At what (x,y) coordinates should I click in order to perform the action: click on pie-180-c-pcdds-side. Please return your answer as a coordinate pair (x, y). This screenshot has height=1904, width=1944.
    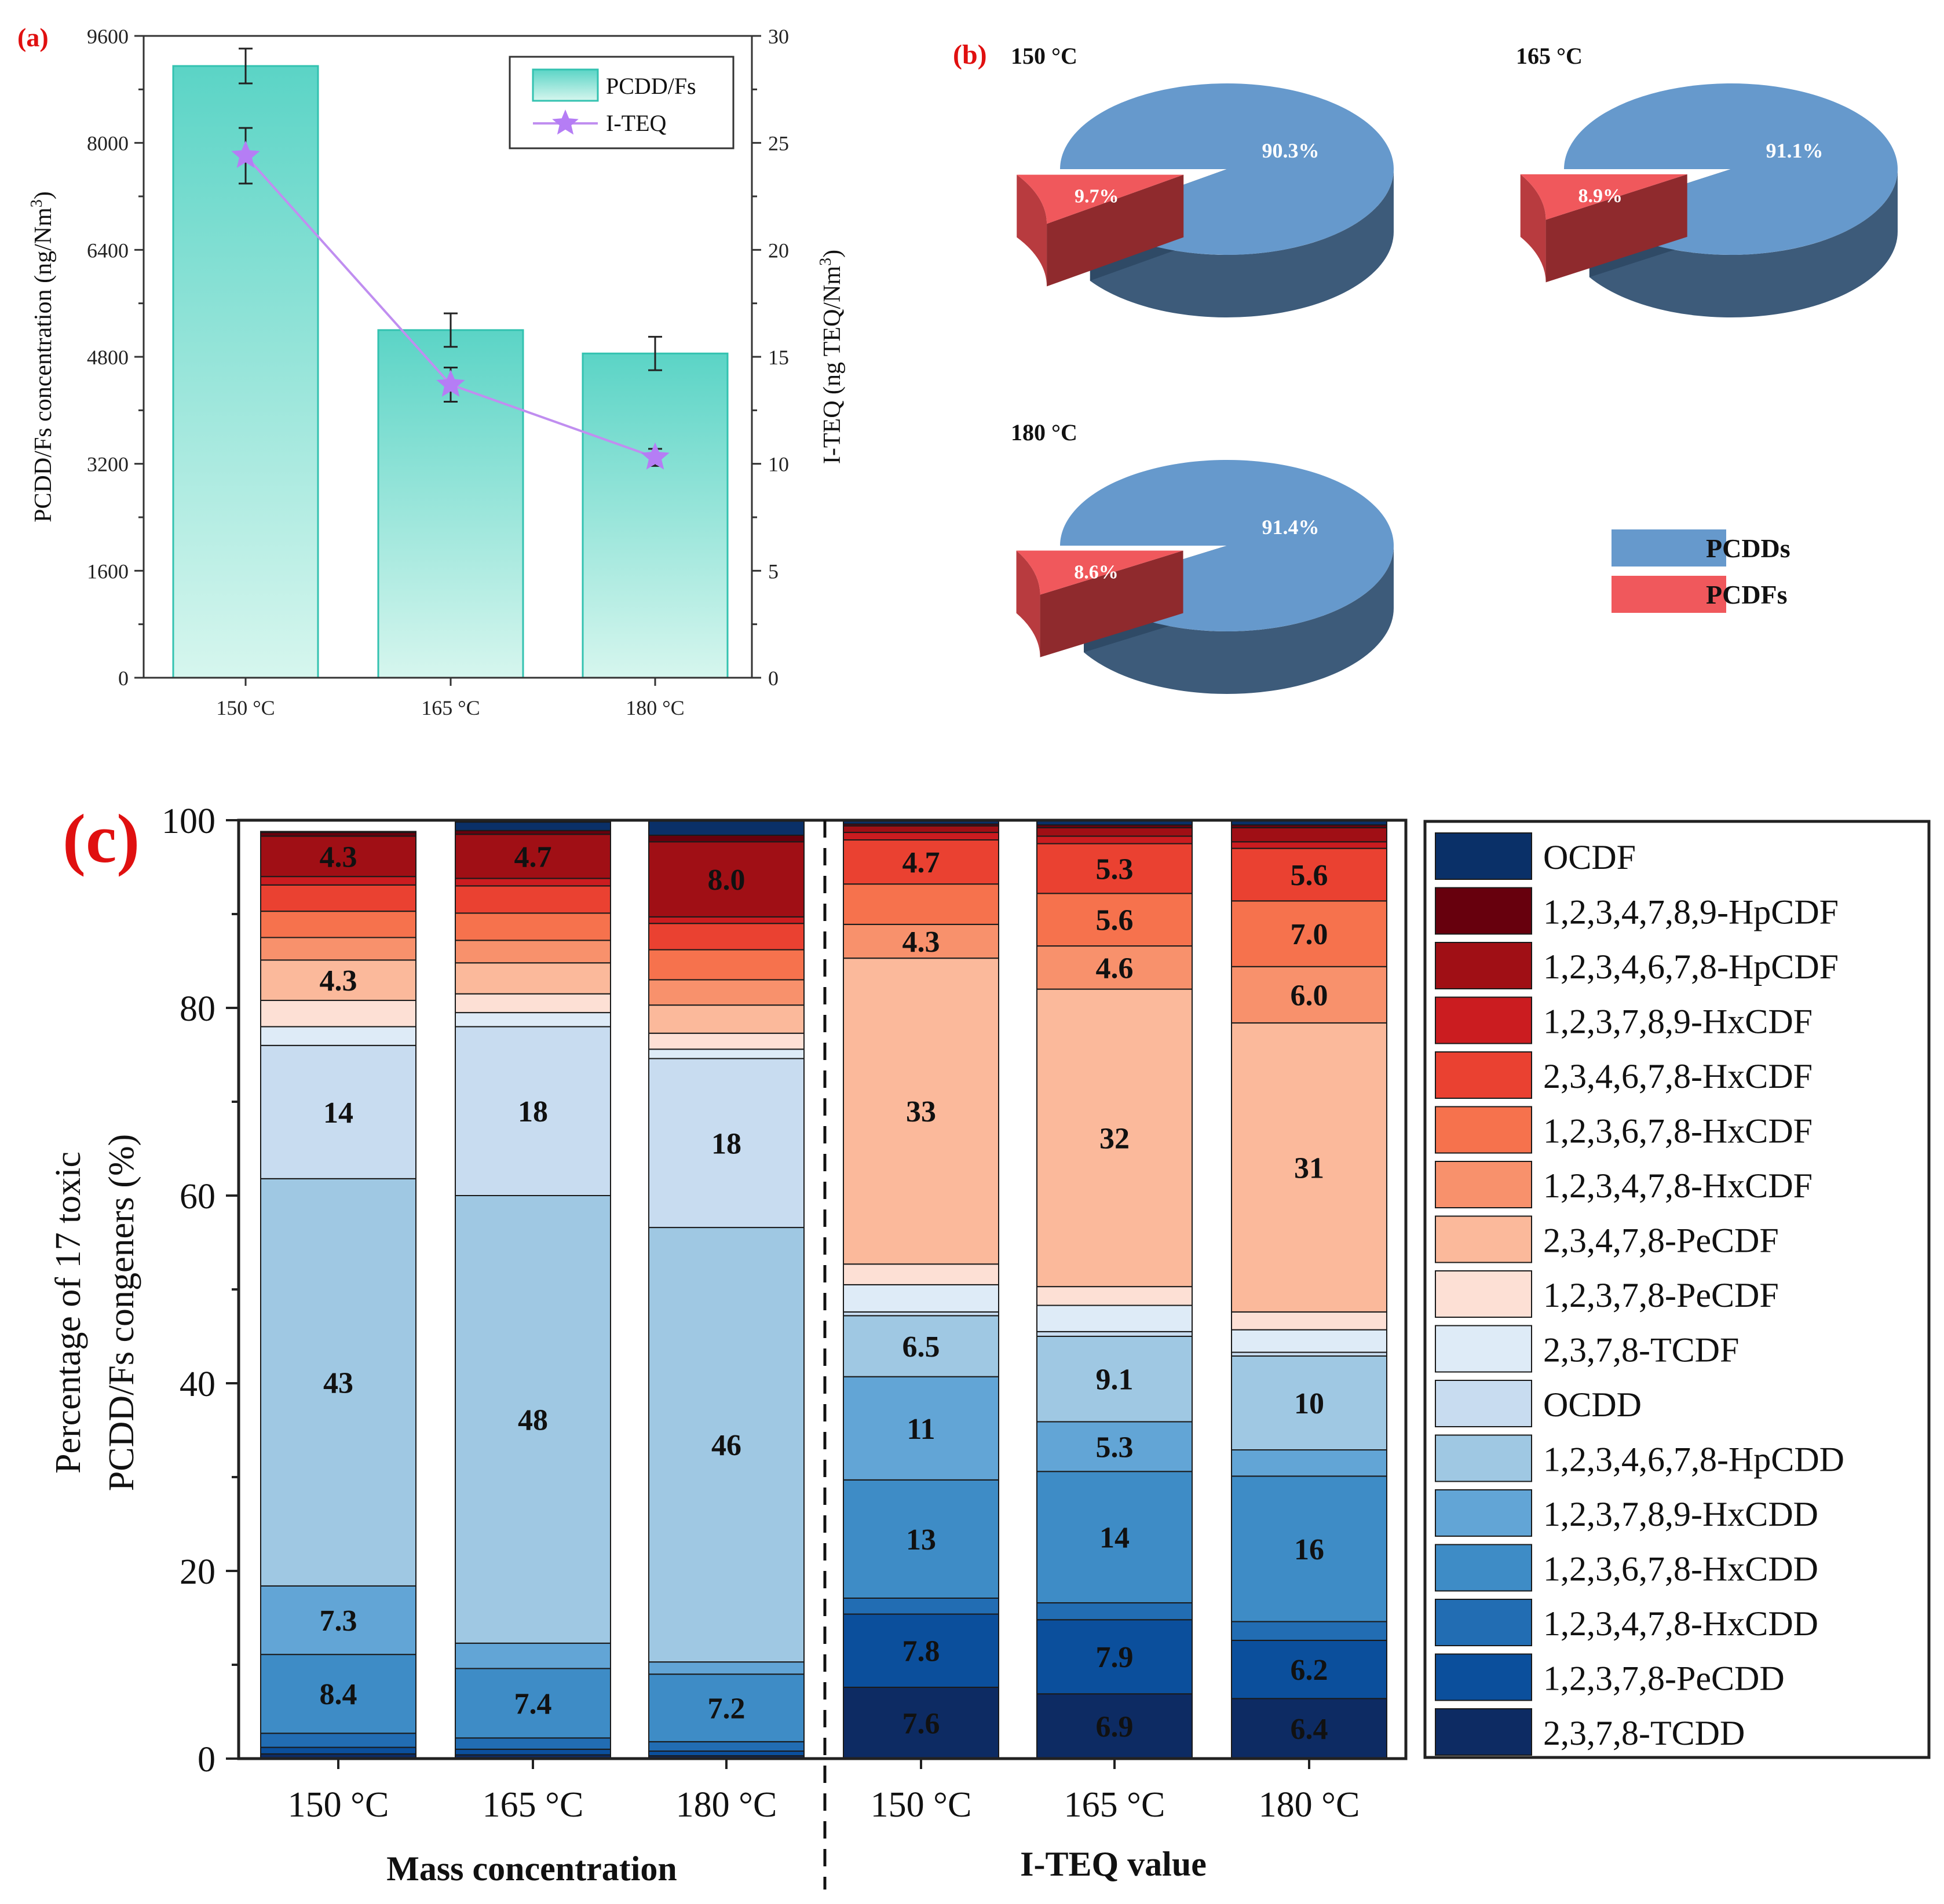
    Looking at the image, I should click on (1239, 620).